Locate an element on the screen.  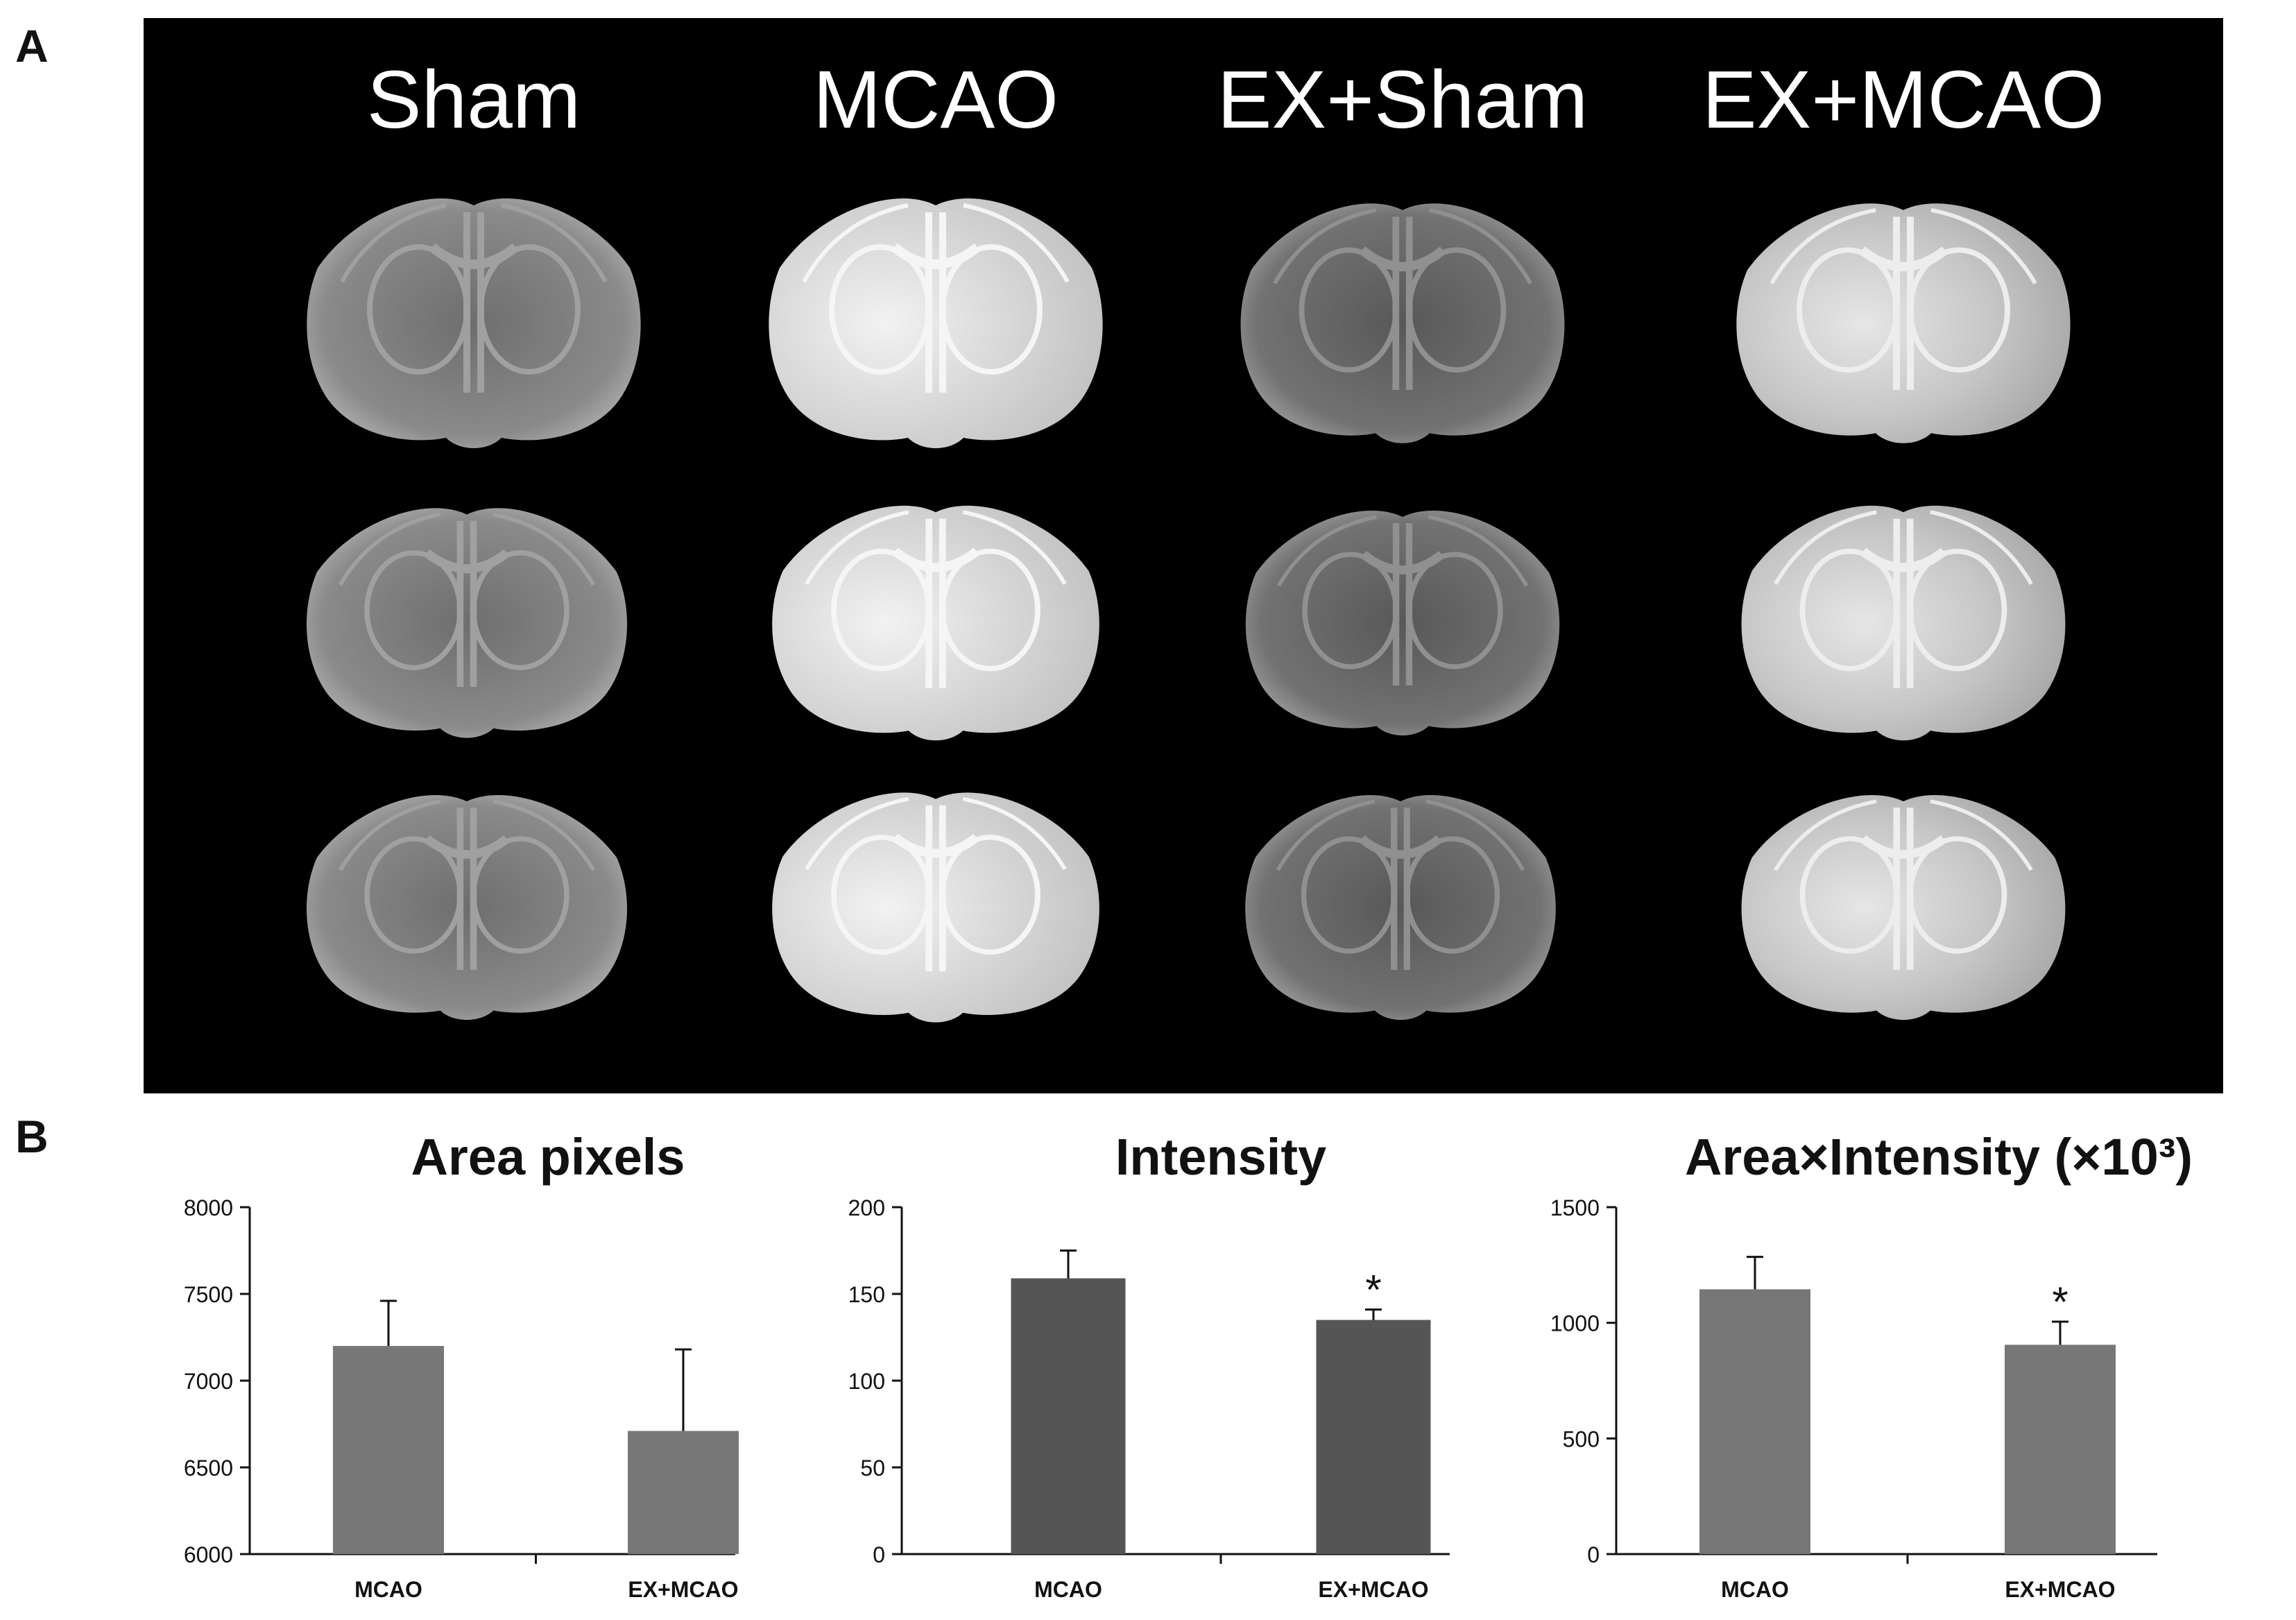
column-label-ex-mcao: EX+MCAO is located at coordinates (1903, 100).